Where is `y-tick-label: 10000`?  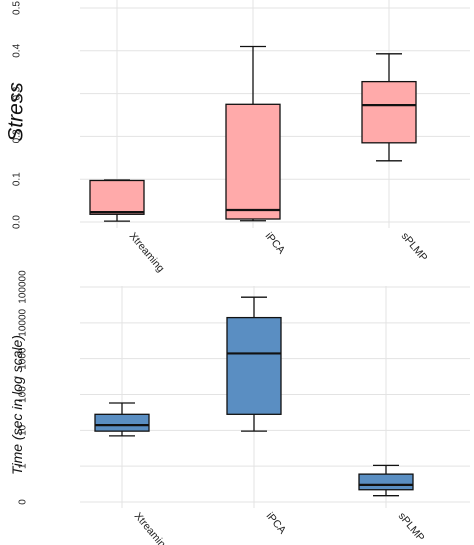 y-tick-label: 10000 is located at coordinates (23, 322).